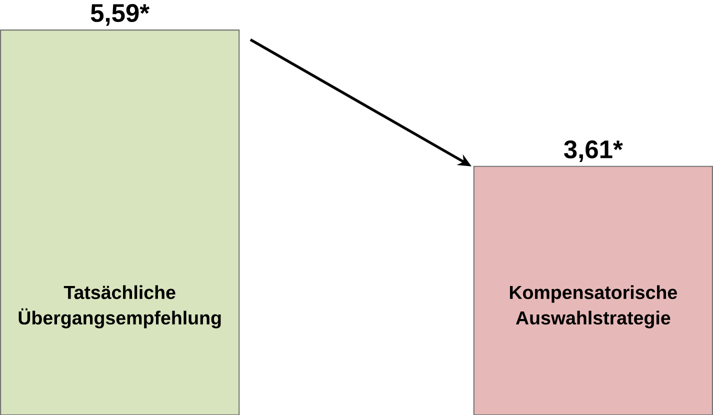  What do you see at coordinates (120, 15) in the screenshot?
I see `data-label: 5,59*` at bounding box center [120, 15].